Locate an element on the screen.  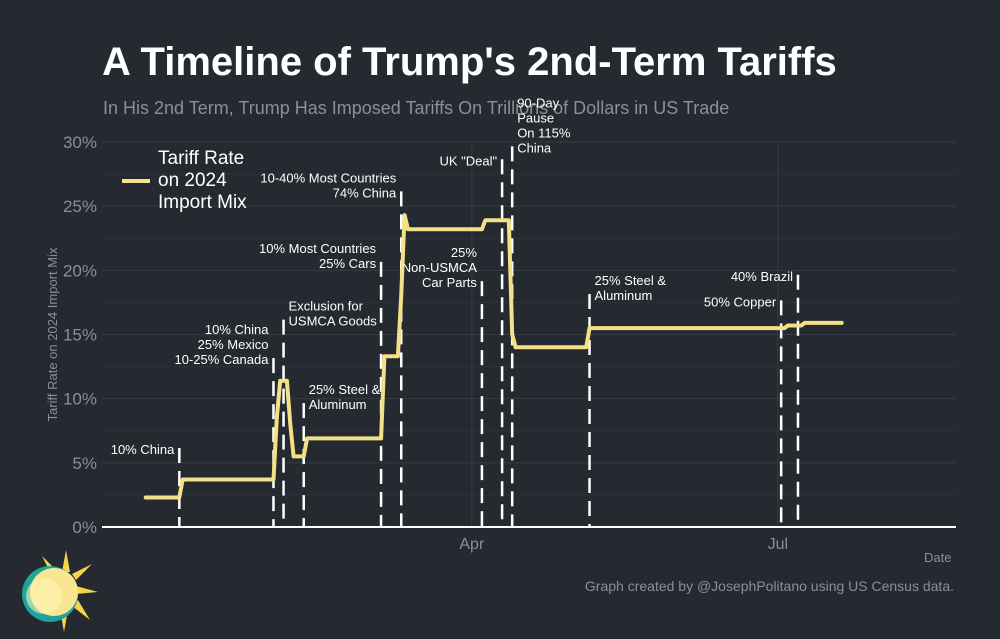
event-annotation: 90-Day Pause On 115% China is located at coordinates (544, 125).